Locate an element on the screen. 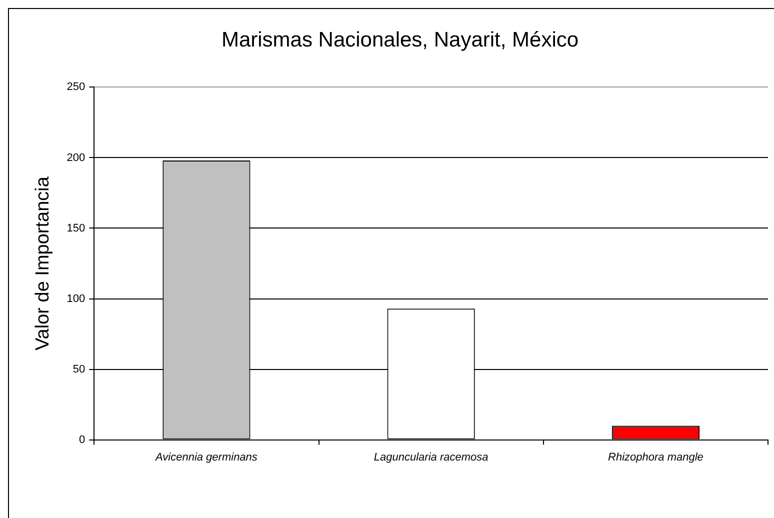  y-tick-label: 100 is located at coordinates (76, 298).